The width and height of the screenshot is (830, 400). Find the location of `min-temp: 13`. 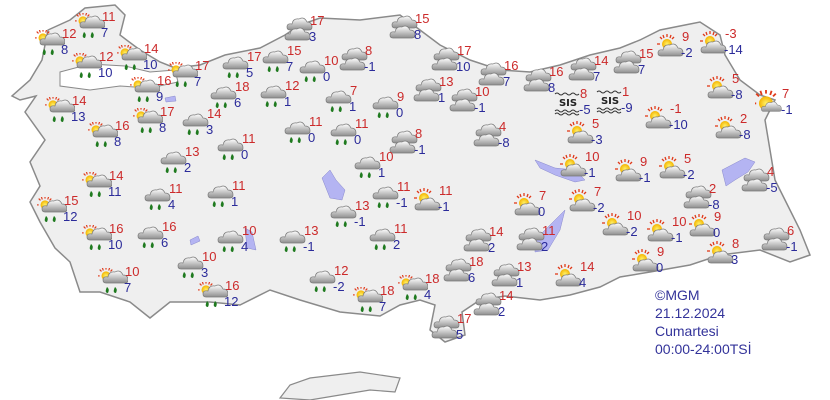

min-temp: 13 is located at coordinates (78, 116).